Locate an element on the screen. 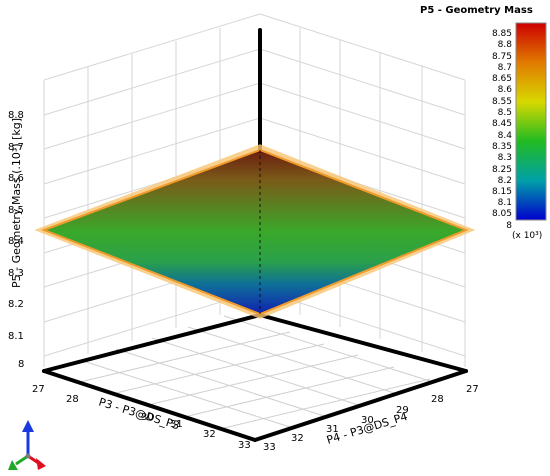  legend-tick-label: 8 is located at coordinates (509, 226).